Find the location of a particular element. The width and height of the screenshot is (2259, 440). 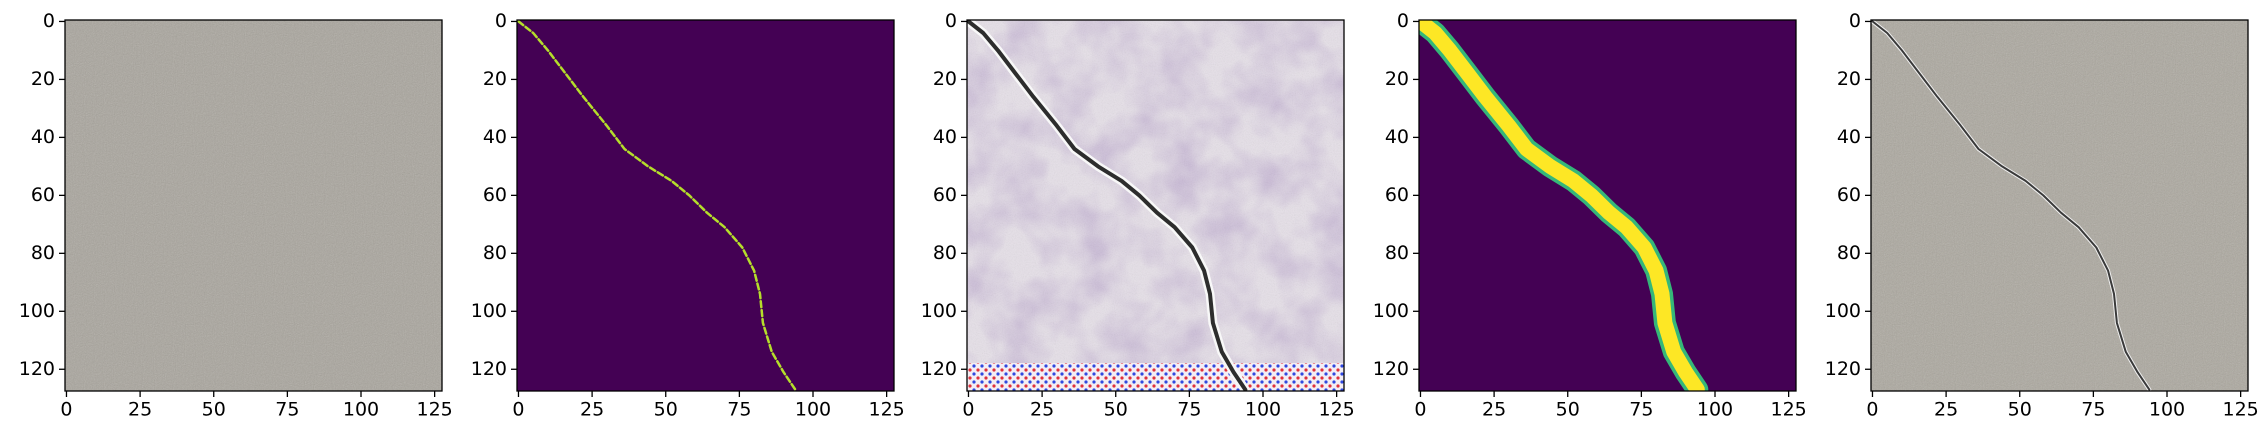

image-background is located at coordinates (705, 205).